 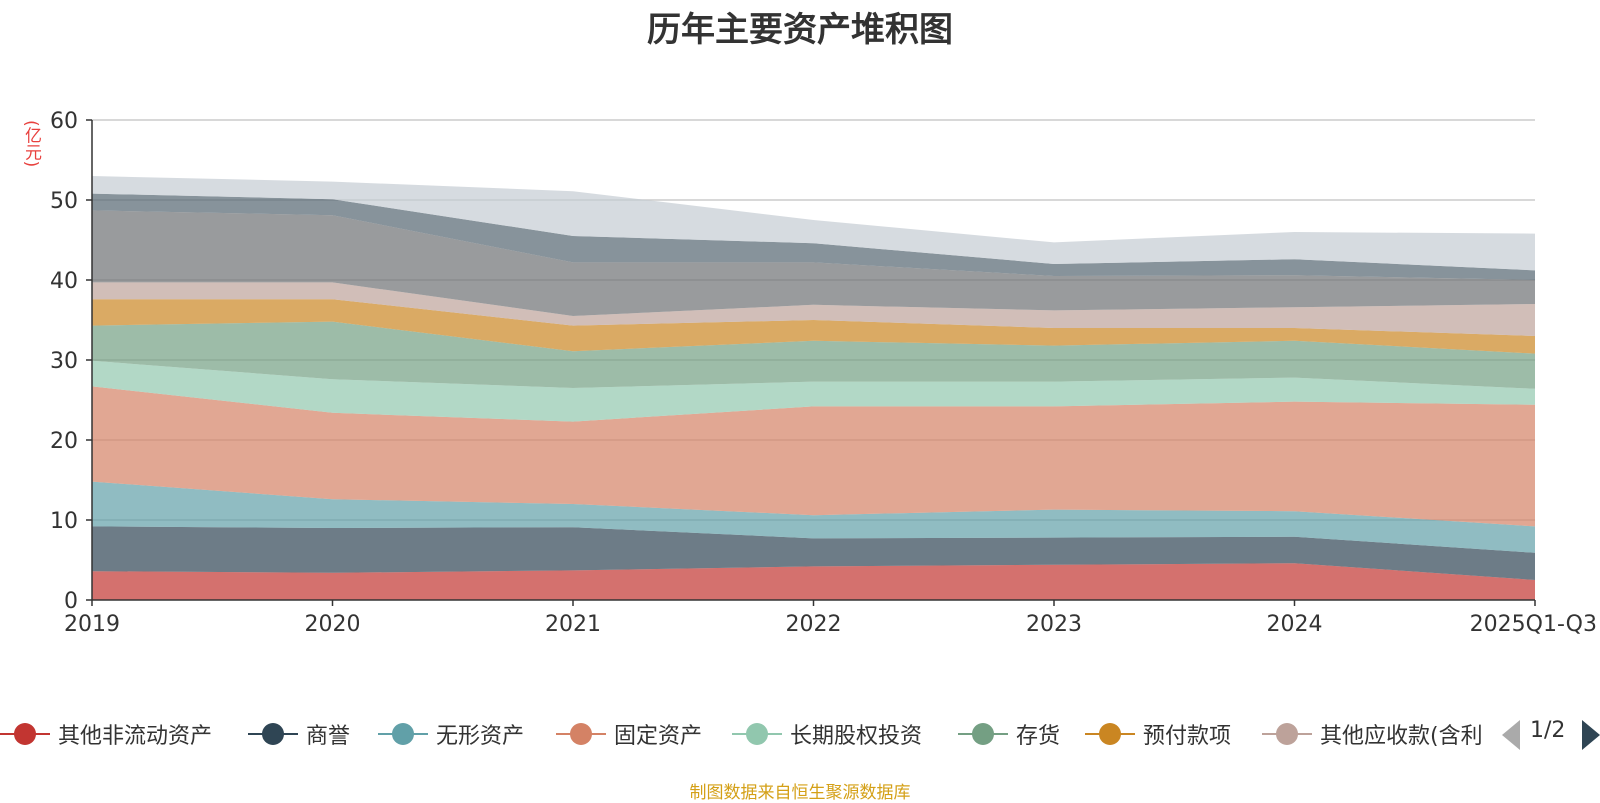 What do you see at coordinates (1401, 736) in the screenshot?
I see `legend-label: 其他应收款(含利息和股利)` at bounding box center [1401, 736].